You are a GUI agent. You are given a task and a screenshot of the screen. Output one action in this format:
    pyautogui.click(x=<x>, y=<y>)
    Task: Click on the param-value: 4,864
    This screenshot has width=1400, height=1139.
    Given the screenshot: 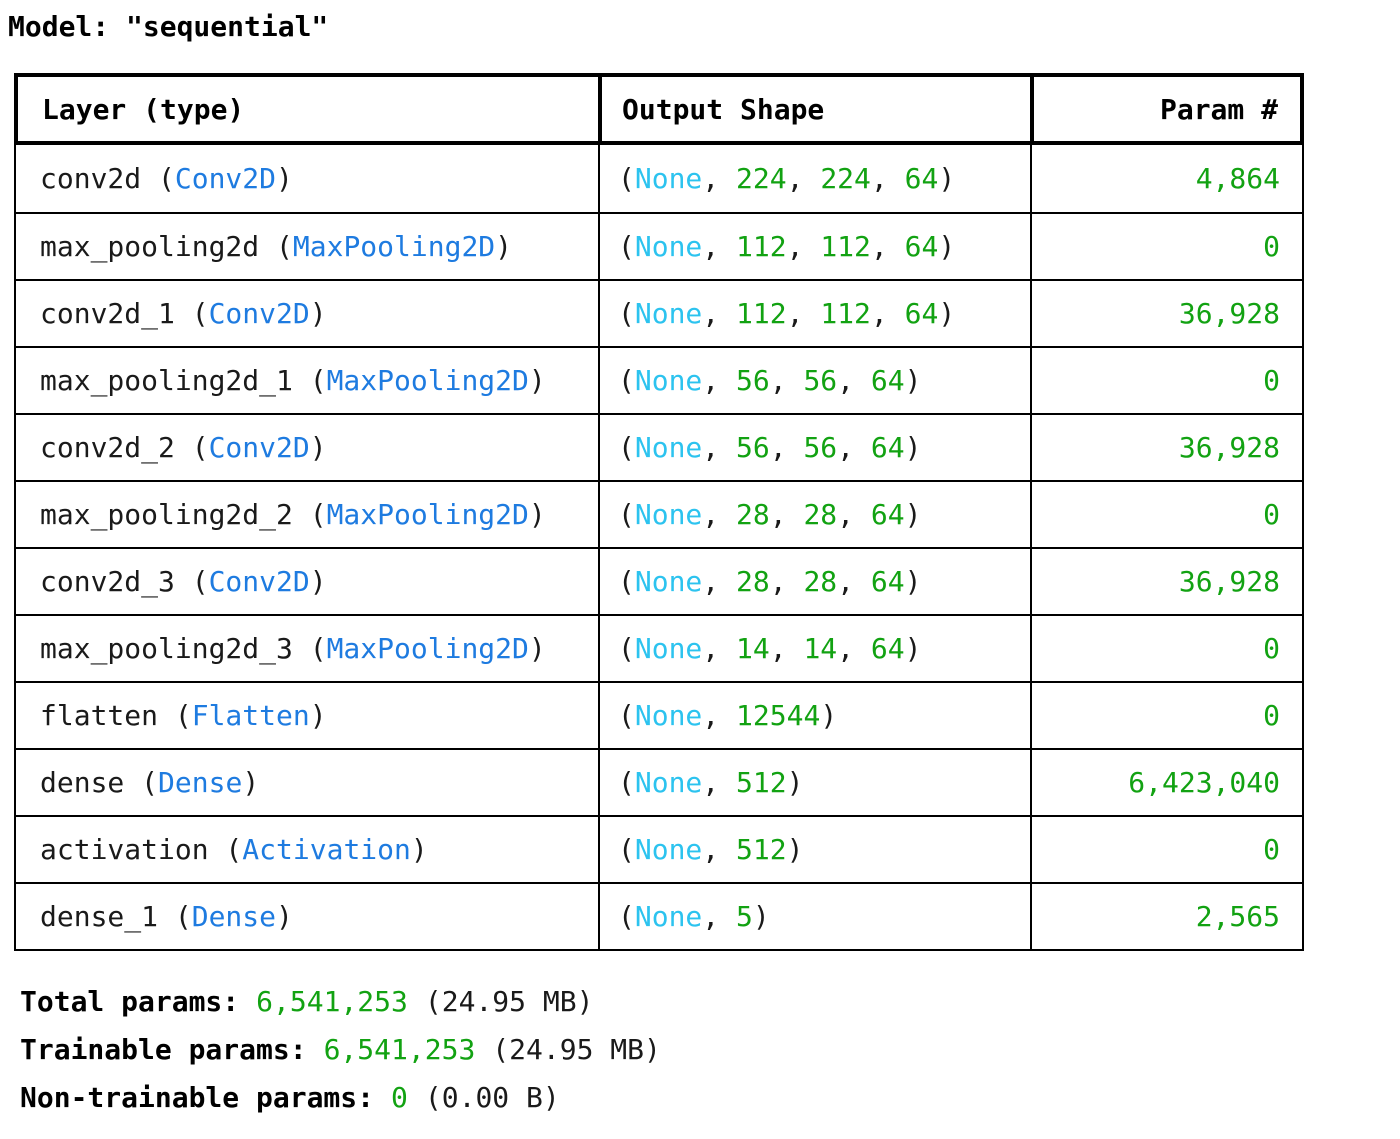 What is the action you would take?
    pyautogui.click(x=1237, y=178)
    